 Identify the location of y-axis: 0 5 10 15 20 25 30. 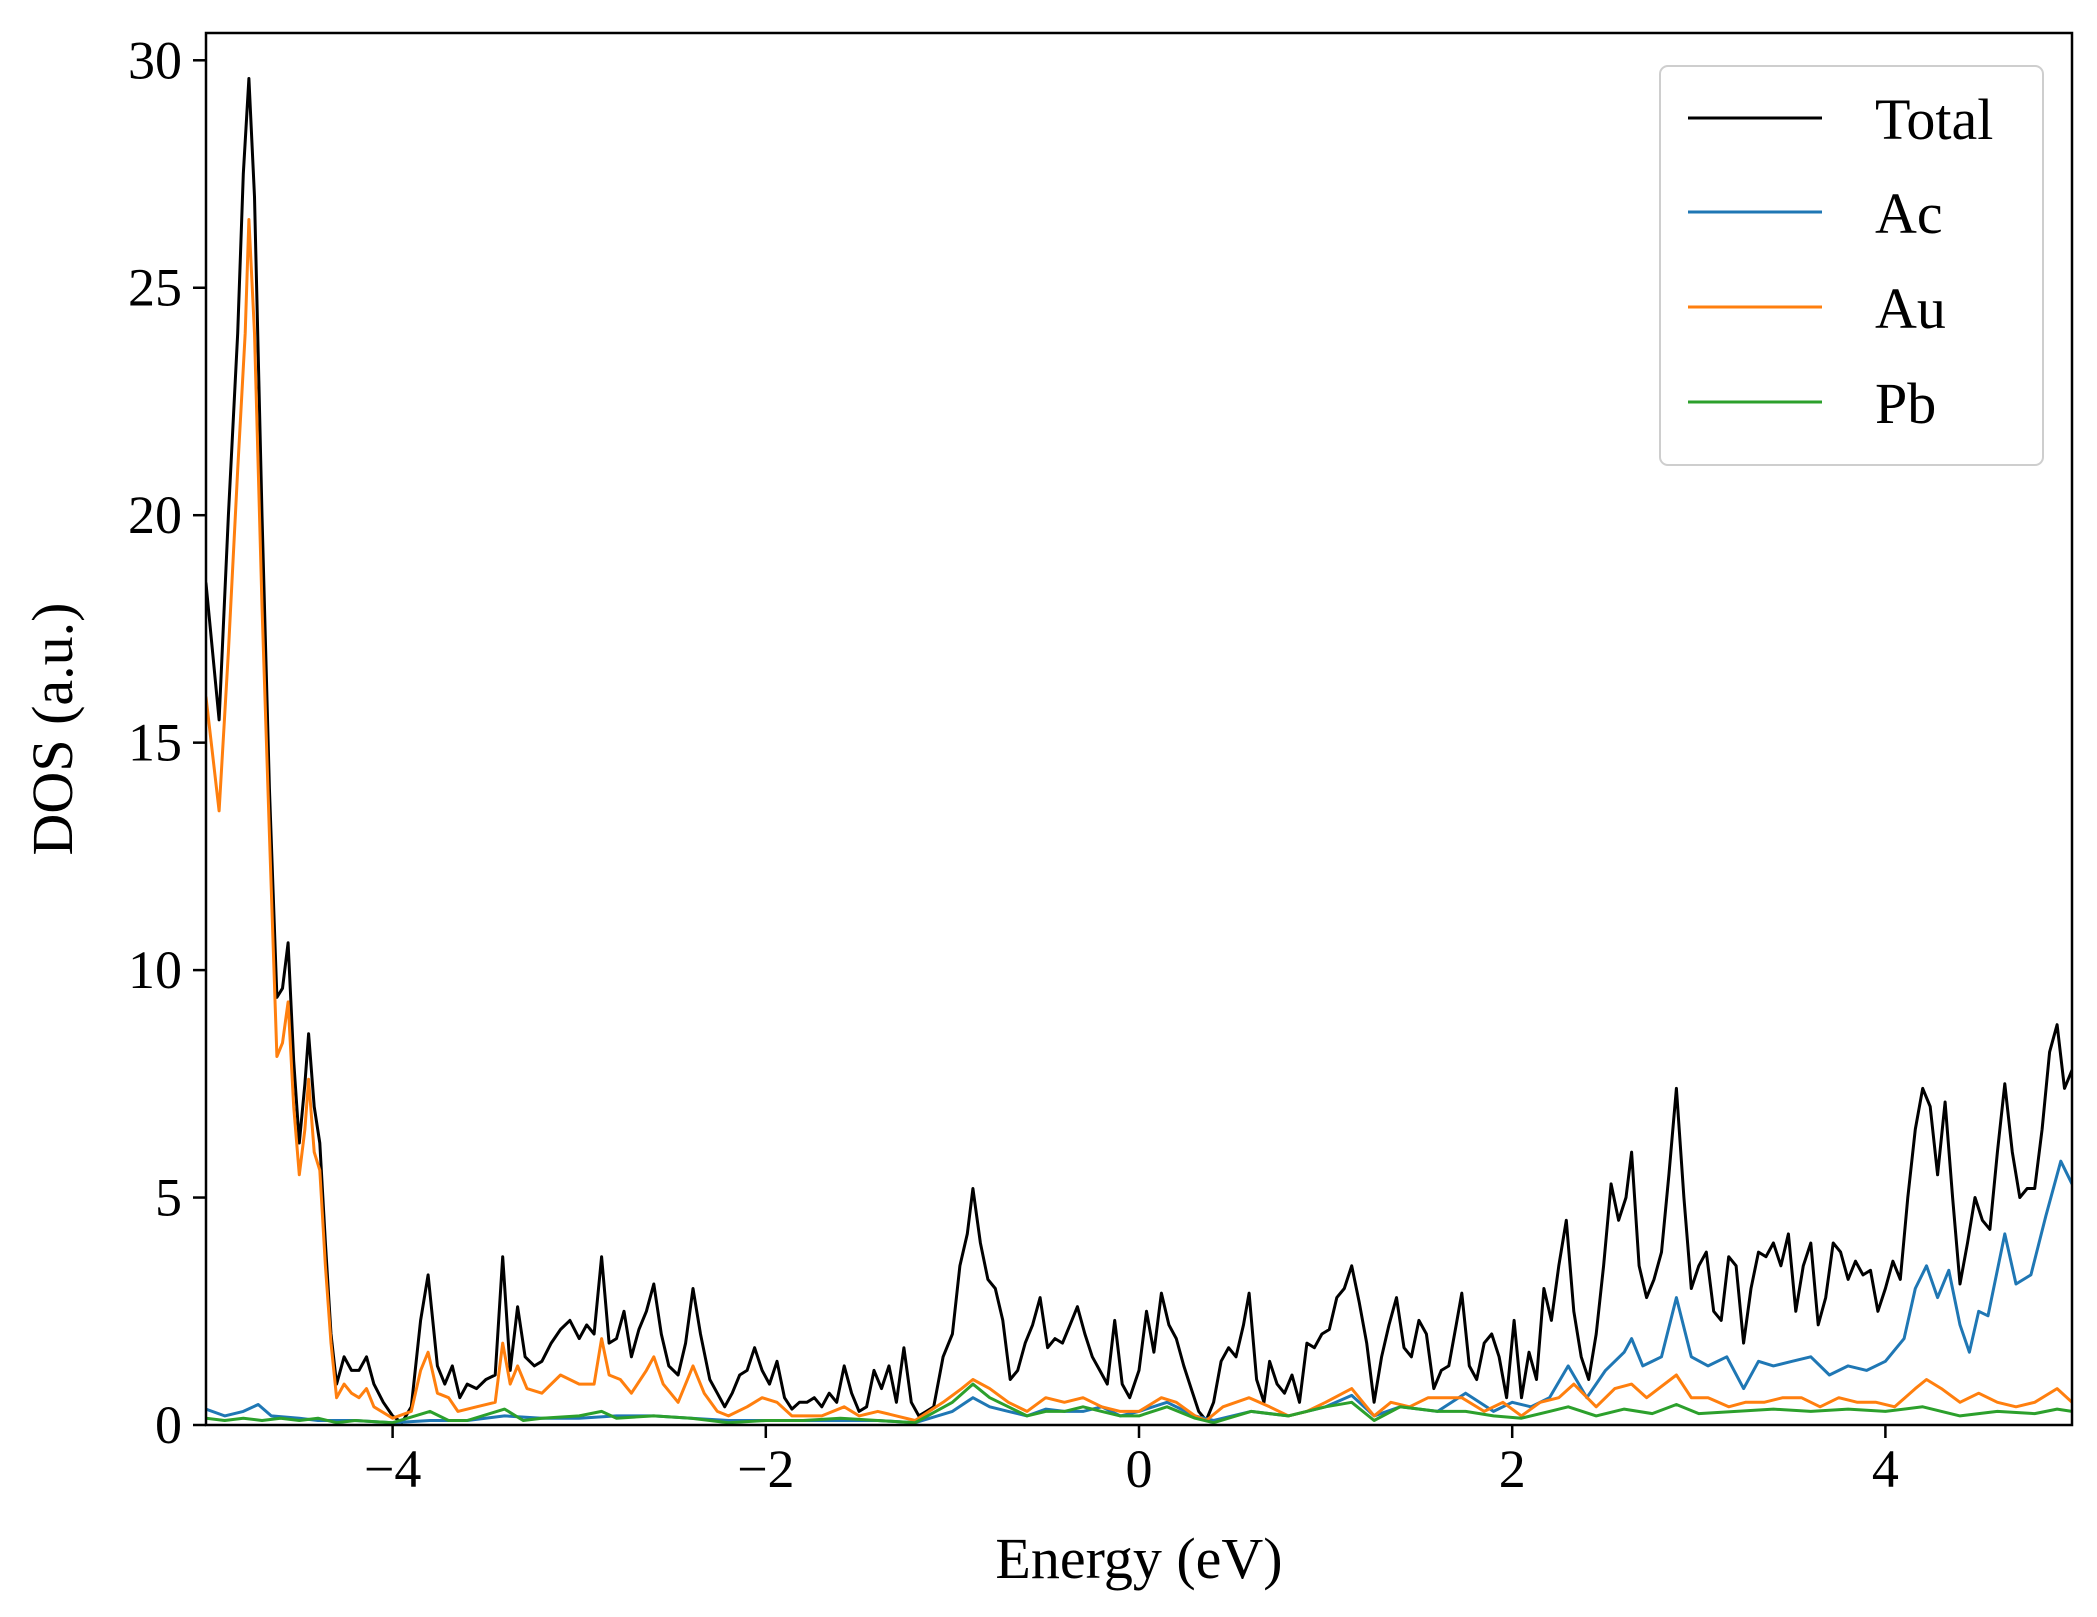
(167, 742).